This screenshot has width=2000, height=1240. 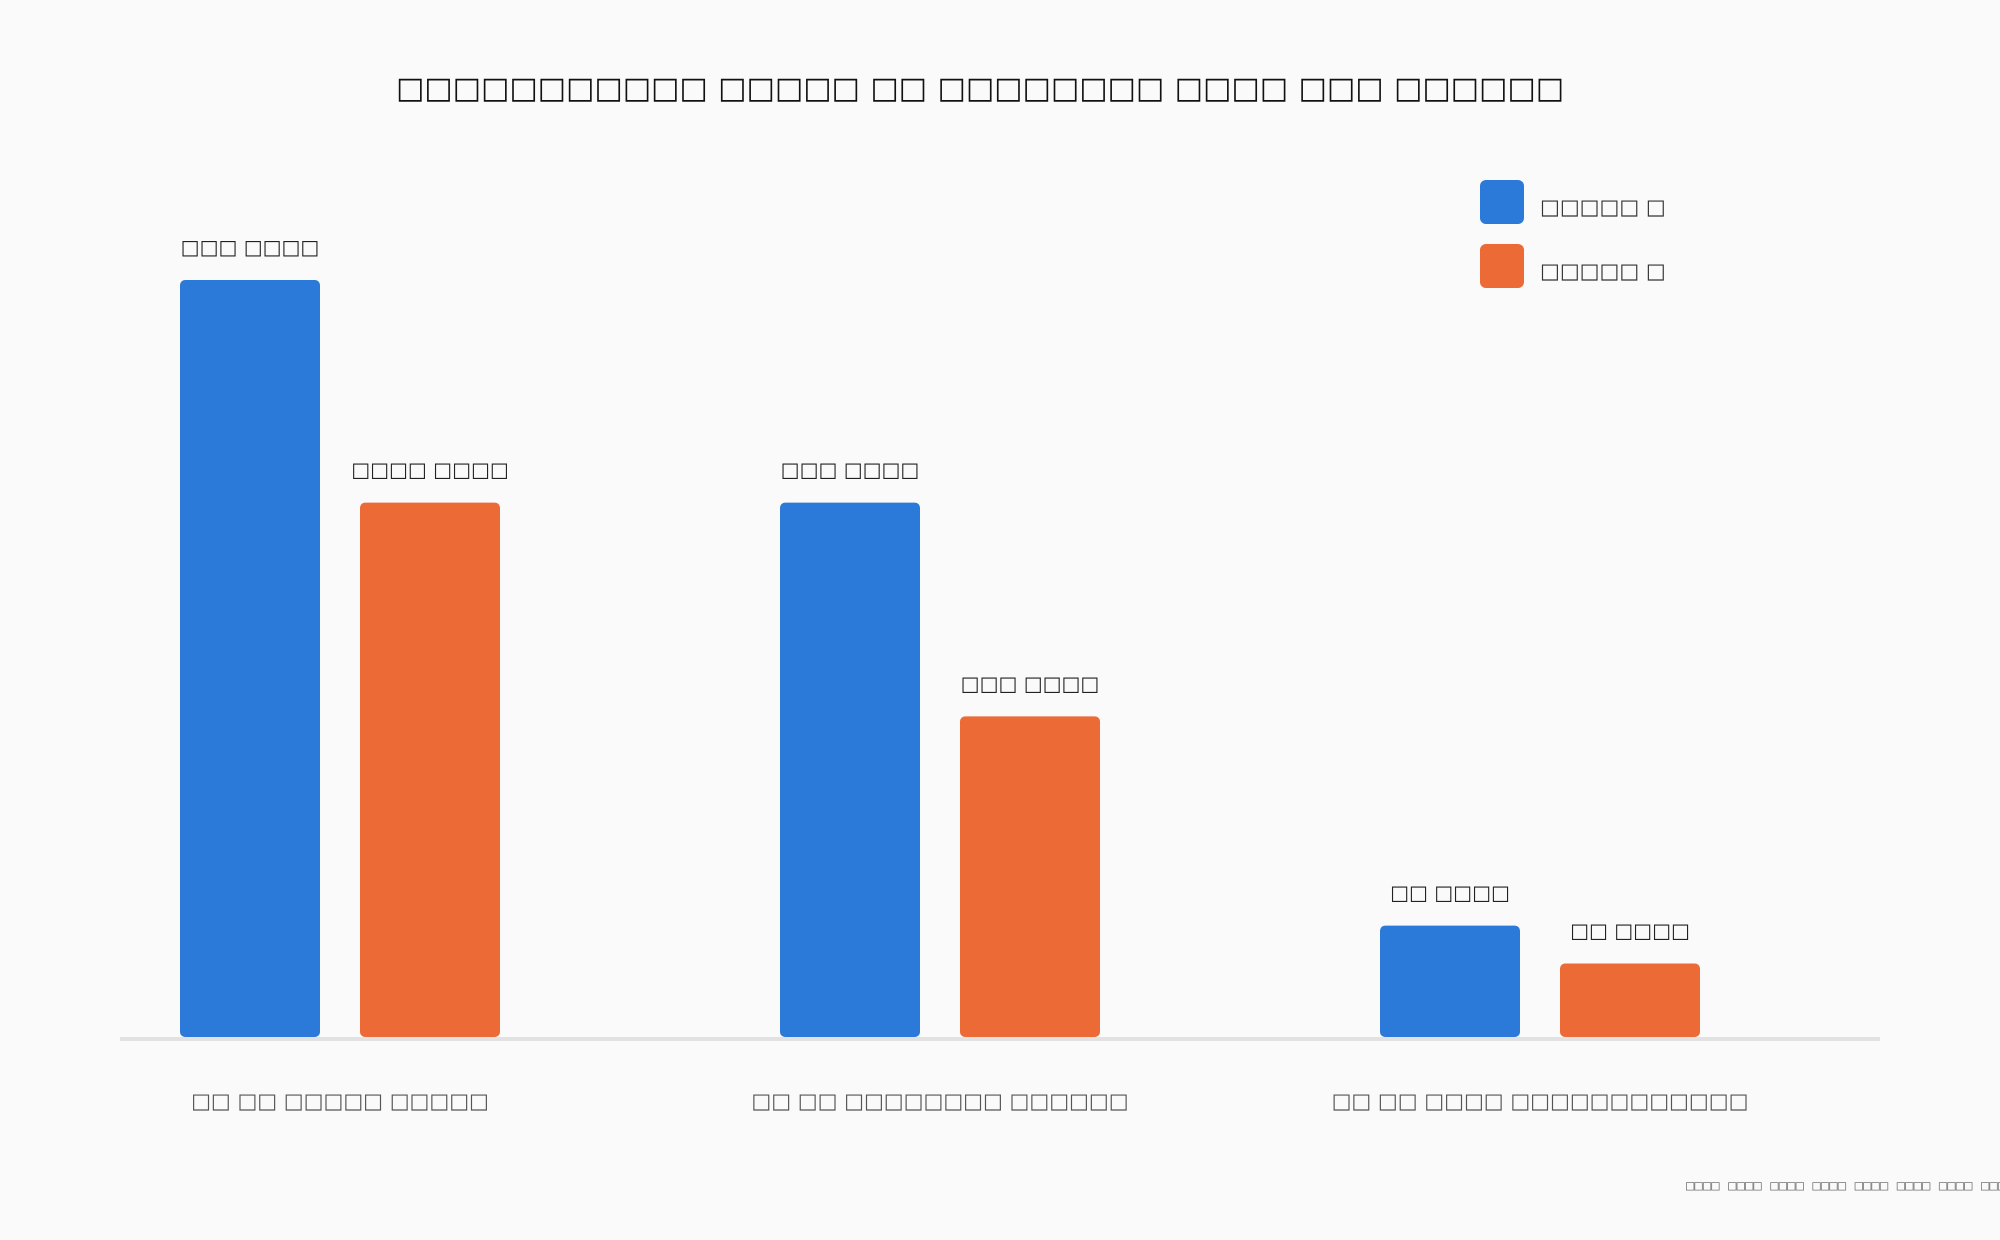 What do you see at coordinates (1540, 1101) in the screenshot?
I see `category-label: □□ □□ □□□□ □□□□□□□□□□□□` at bounding box center [1540, 1101].